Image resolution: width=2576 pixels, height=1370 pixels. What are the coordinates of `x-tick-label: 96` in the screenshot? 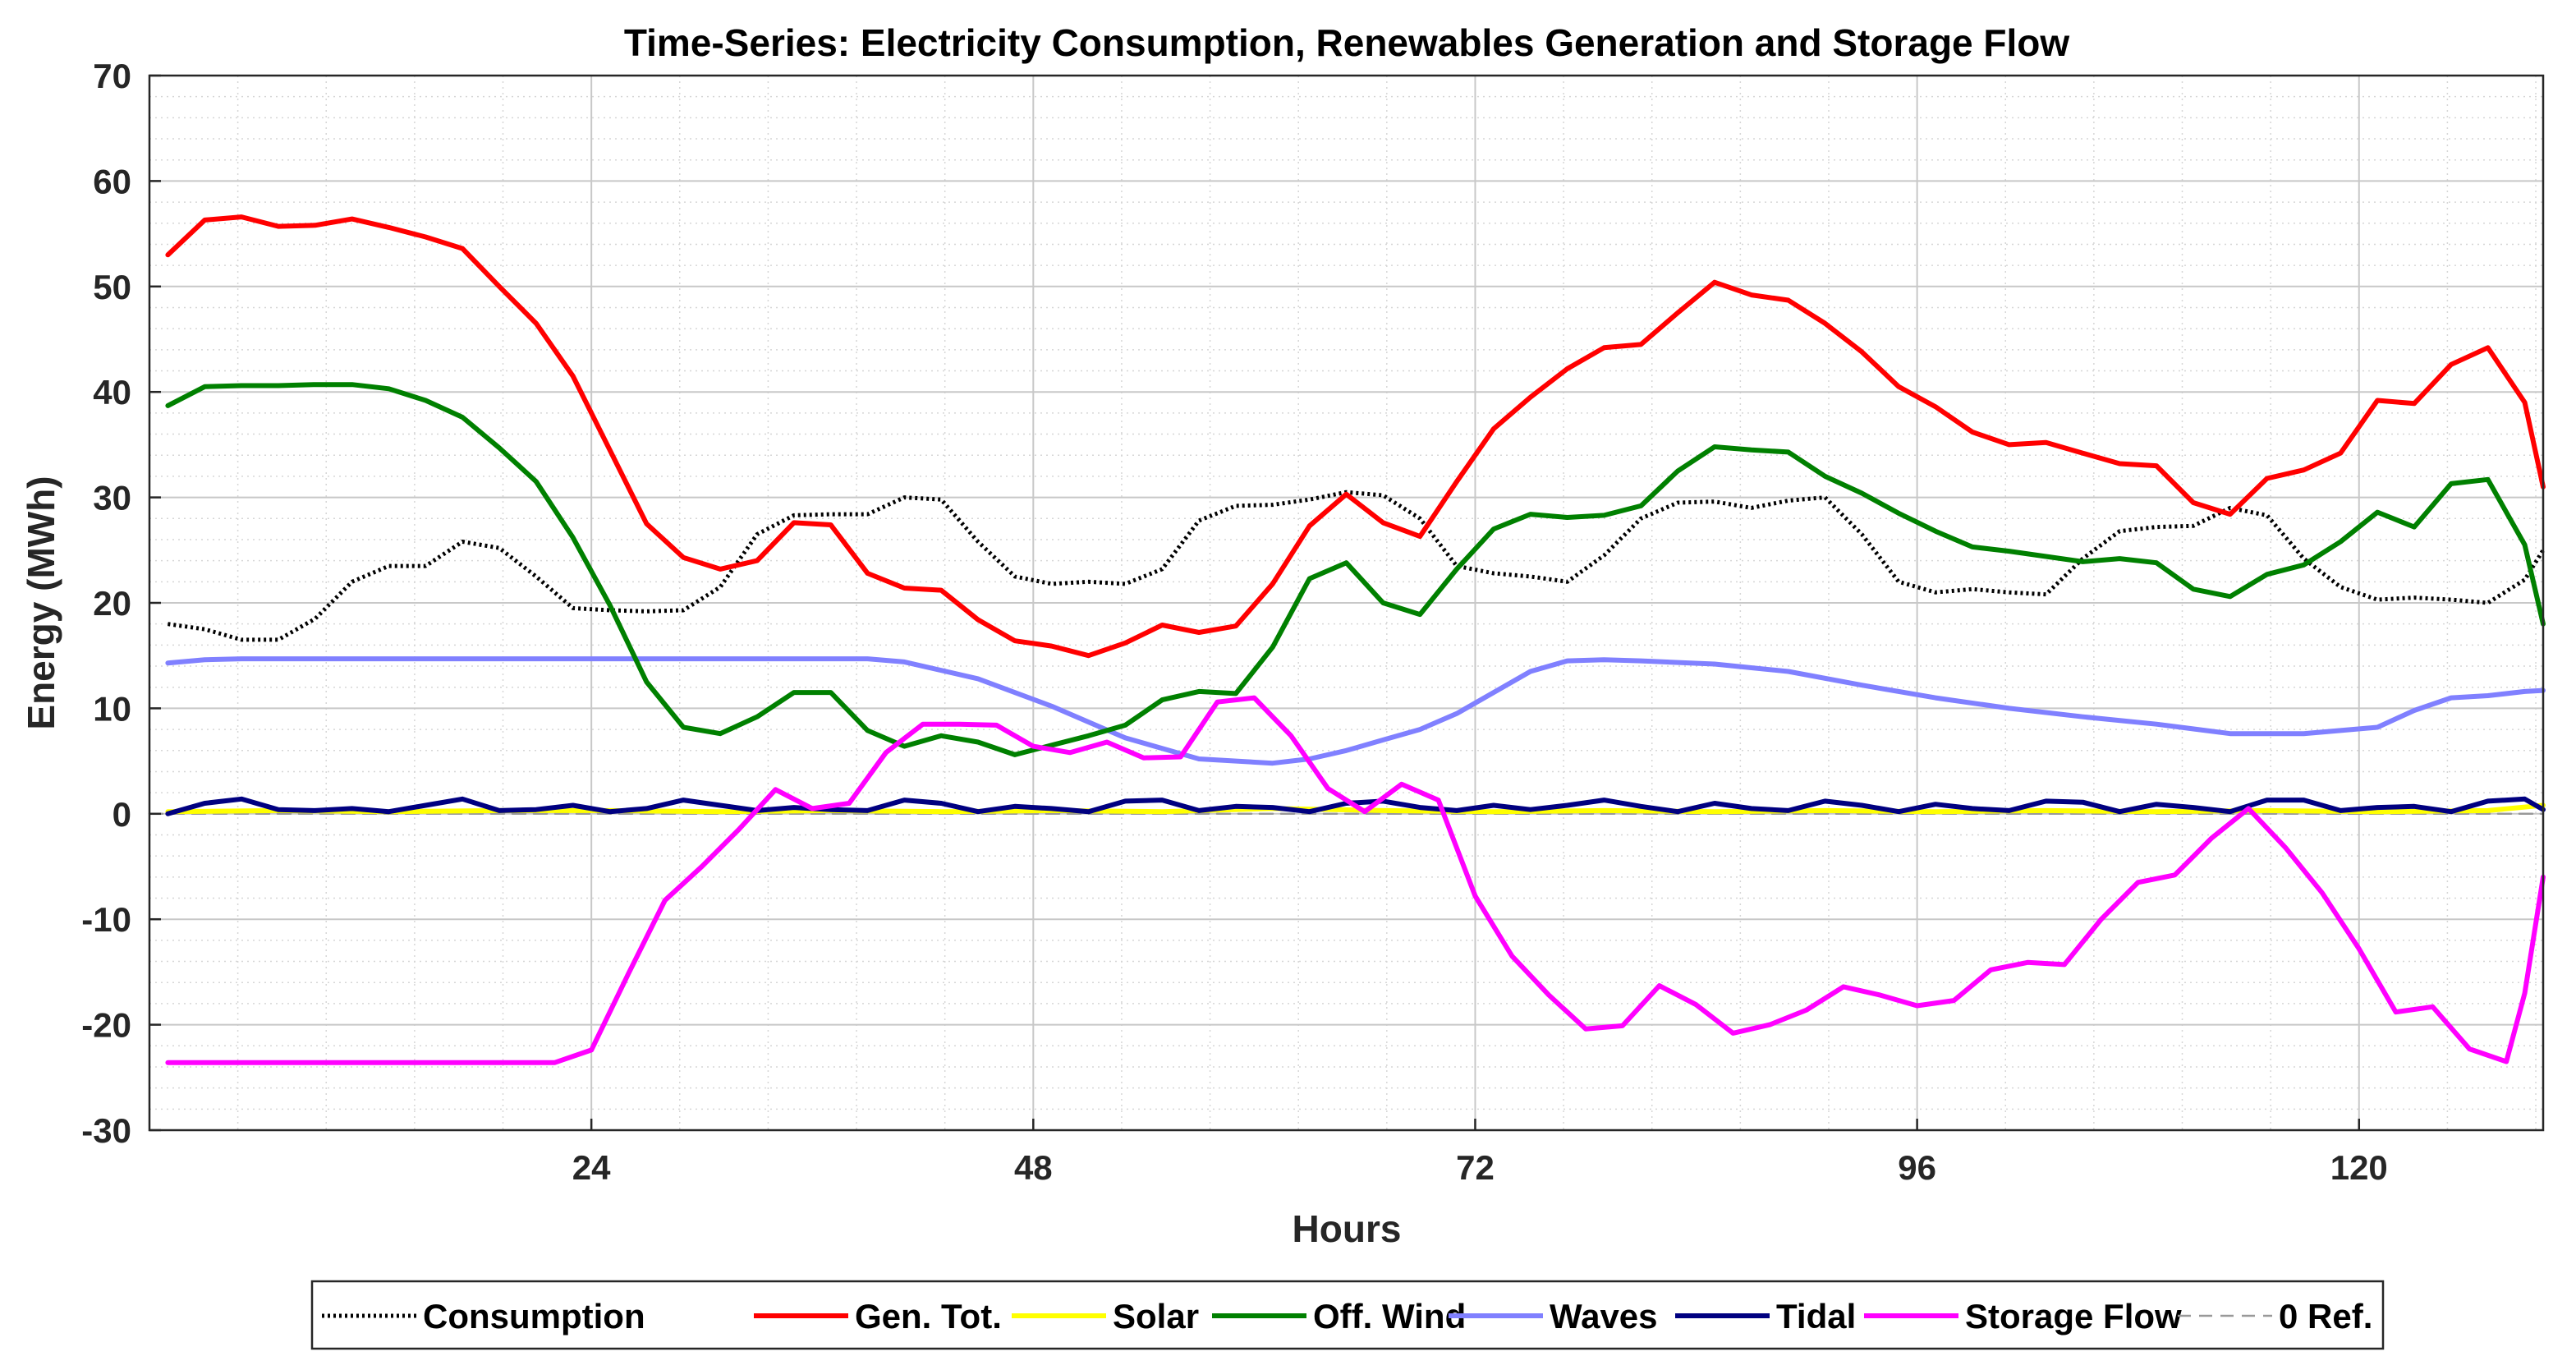 It's located at (1917, 1167).